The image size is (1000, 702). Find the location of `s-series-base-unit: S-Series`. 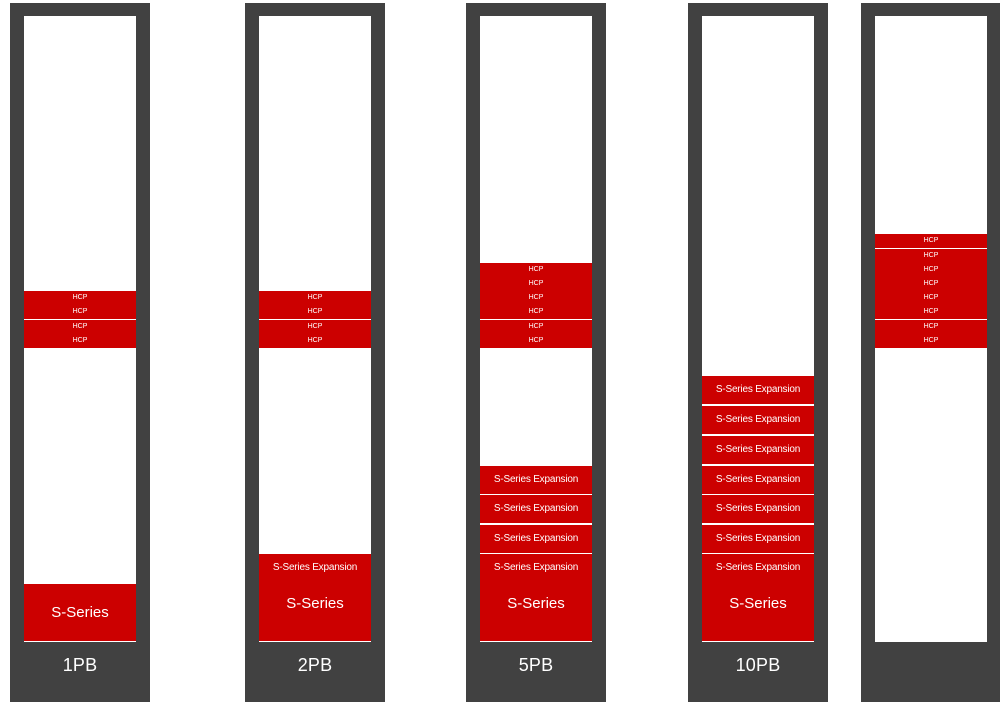

s-series-base-unit: S-Series is located at coordinates (80, 612).